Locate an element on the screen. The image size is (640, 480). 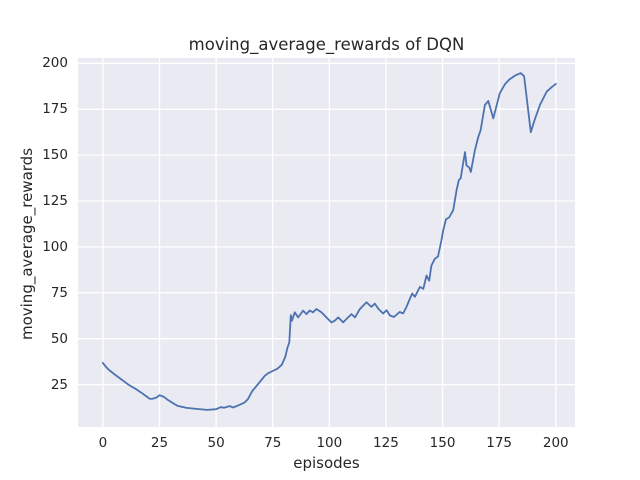
chart-title: moving_average_rewards of DQN is located at coordinates (326, 44).